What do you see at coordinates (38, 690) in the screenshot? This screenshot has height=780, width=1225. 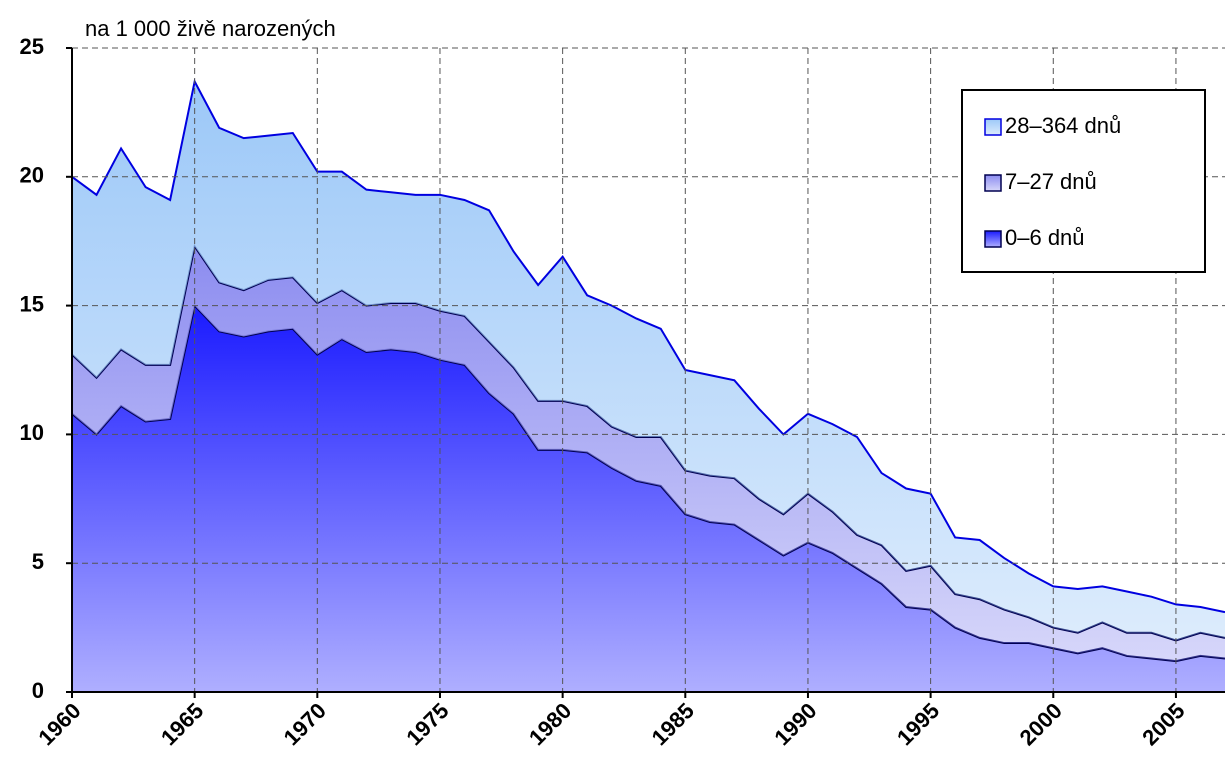 I see `y-tick-label: 0` at bounding box center [38, 690].